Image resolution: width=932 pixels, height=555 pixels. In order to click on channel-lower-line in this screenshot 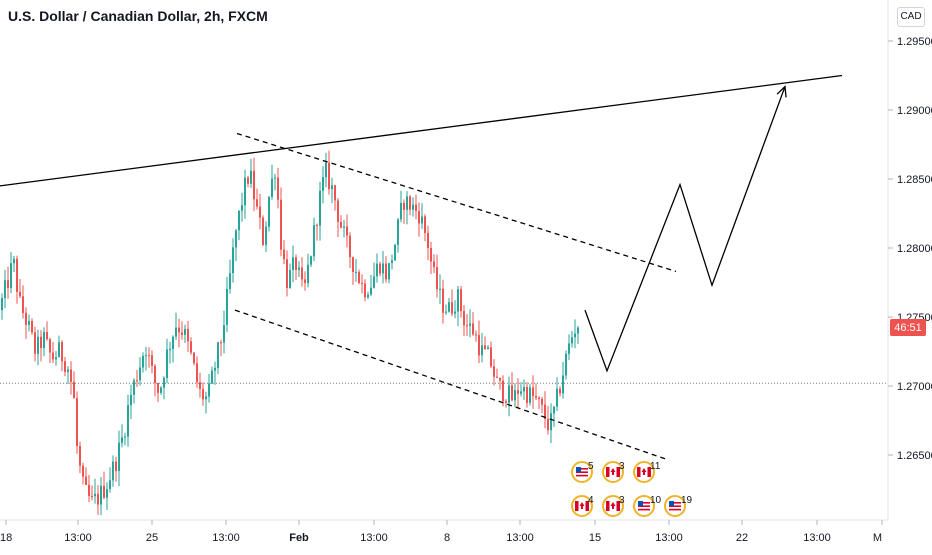, I will do `click(450, 384)`.